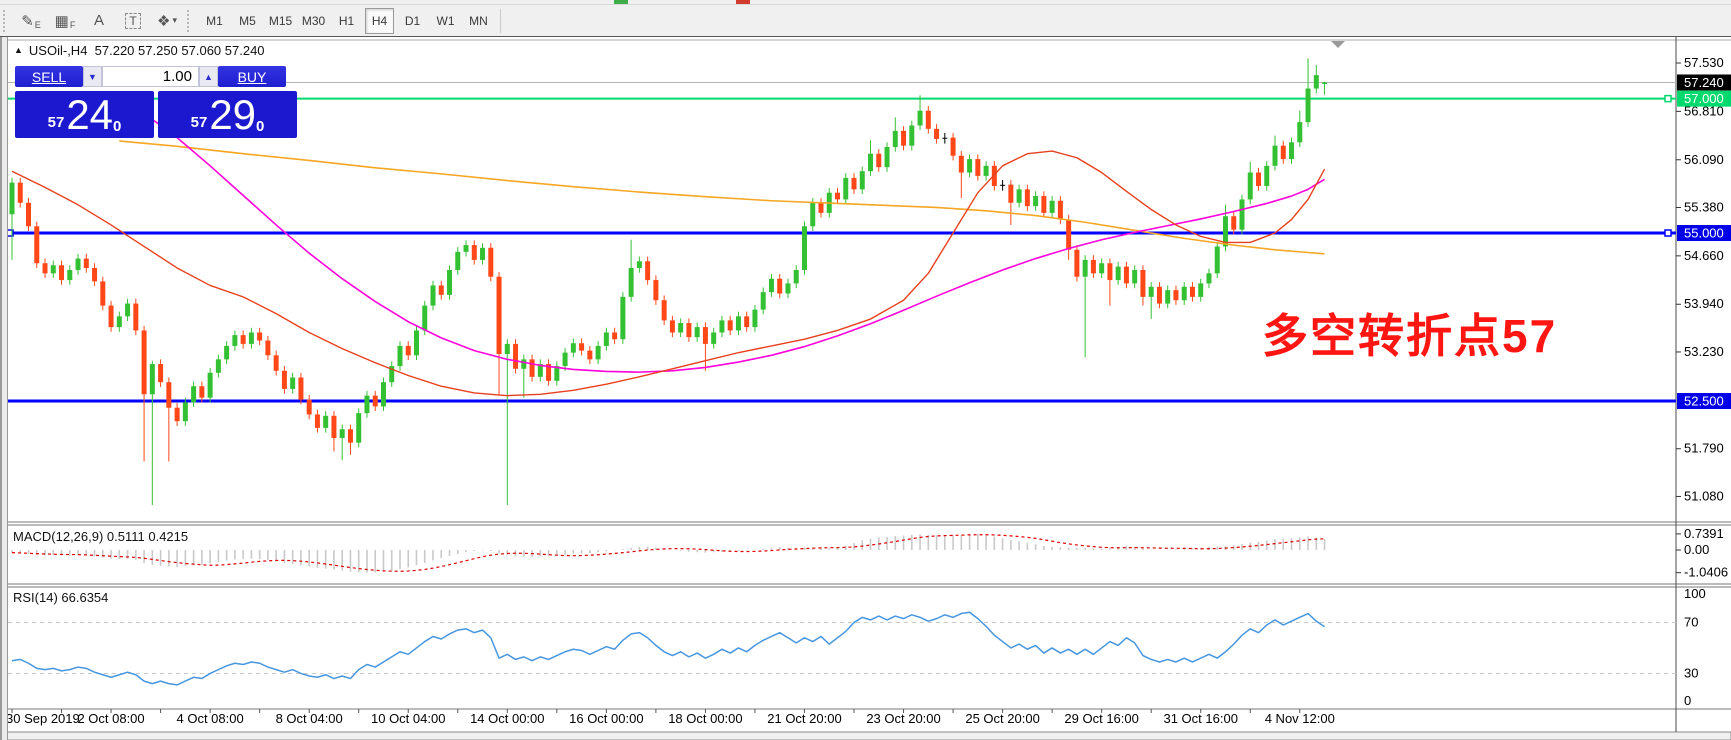  Describe the element at coordinates (252, 76) in the screenshot. I see `buy-button: BUY` at that location.